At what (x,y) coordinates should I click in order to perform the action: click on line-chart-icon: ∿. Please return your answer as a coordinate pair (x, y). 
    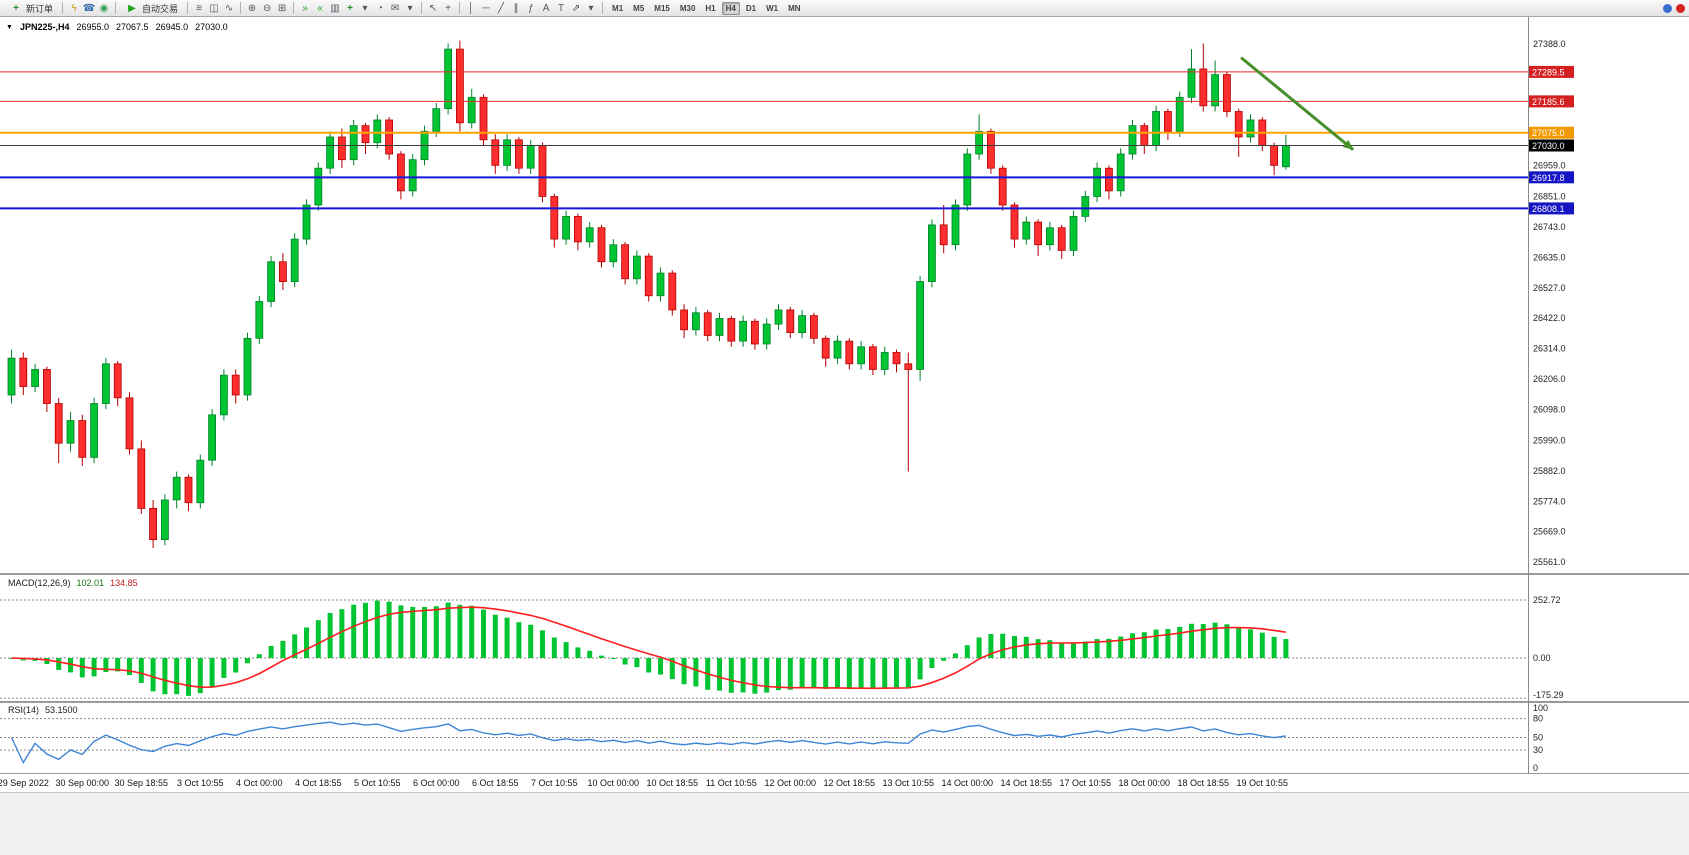
    Looking at the image, I should click on (229, 8).